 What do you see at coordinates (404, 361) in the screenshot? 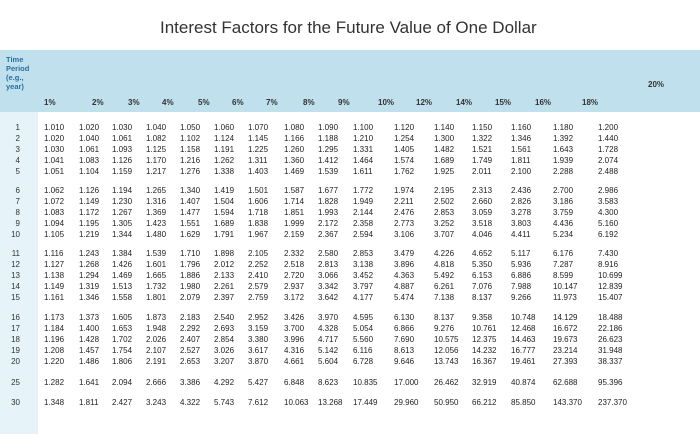
I see `factor-cell: 9.646` at bounding box center [404, 361].